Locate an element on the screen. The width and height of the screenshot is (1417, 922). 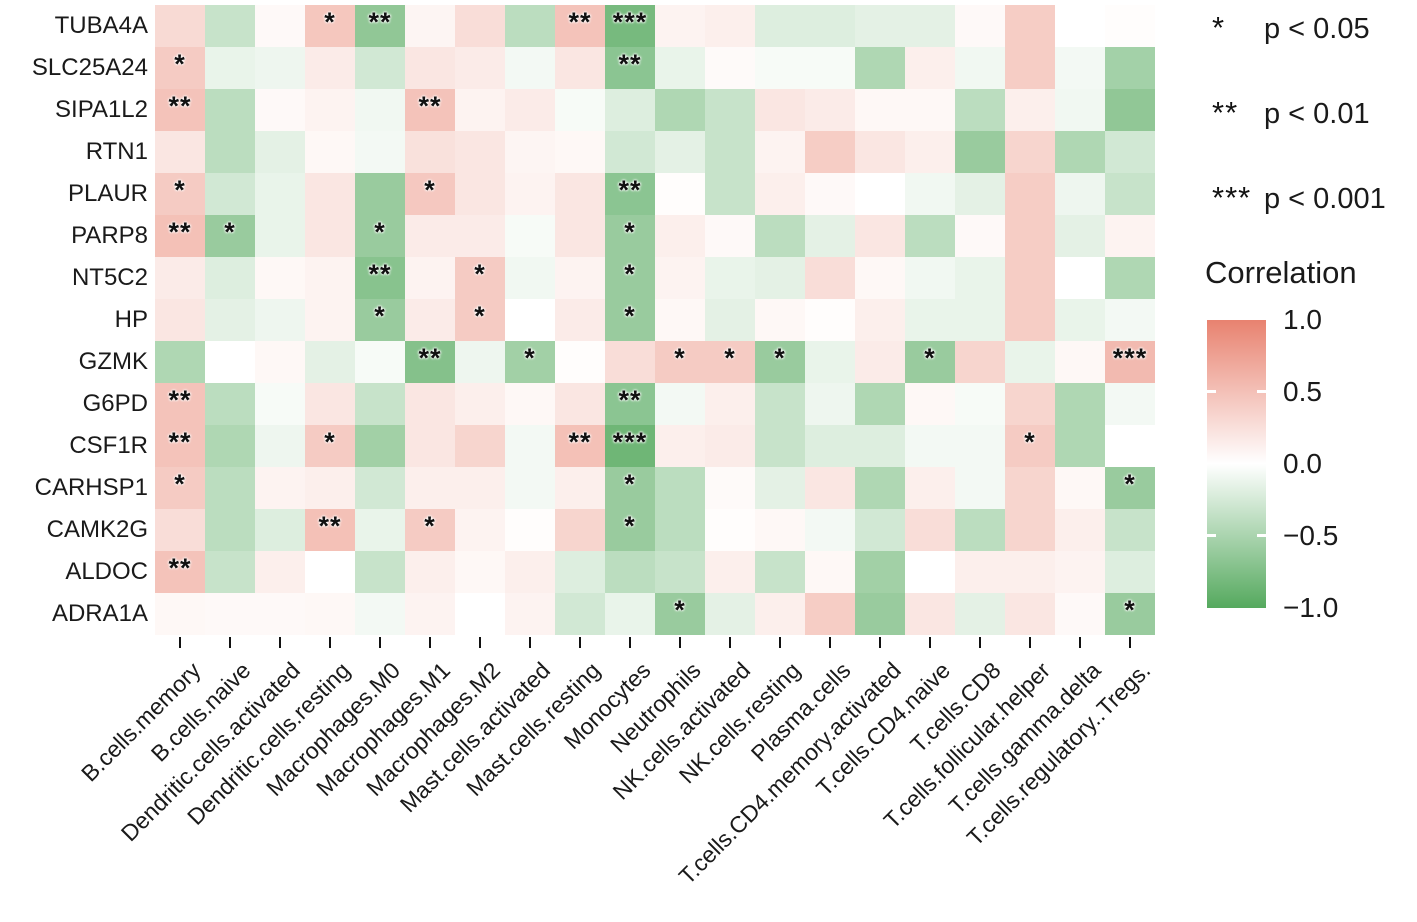
row-label-sipa1l2: SIPA1L2 is located at coordinates (101, 109).